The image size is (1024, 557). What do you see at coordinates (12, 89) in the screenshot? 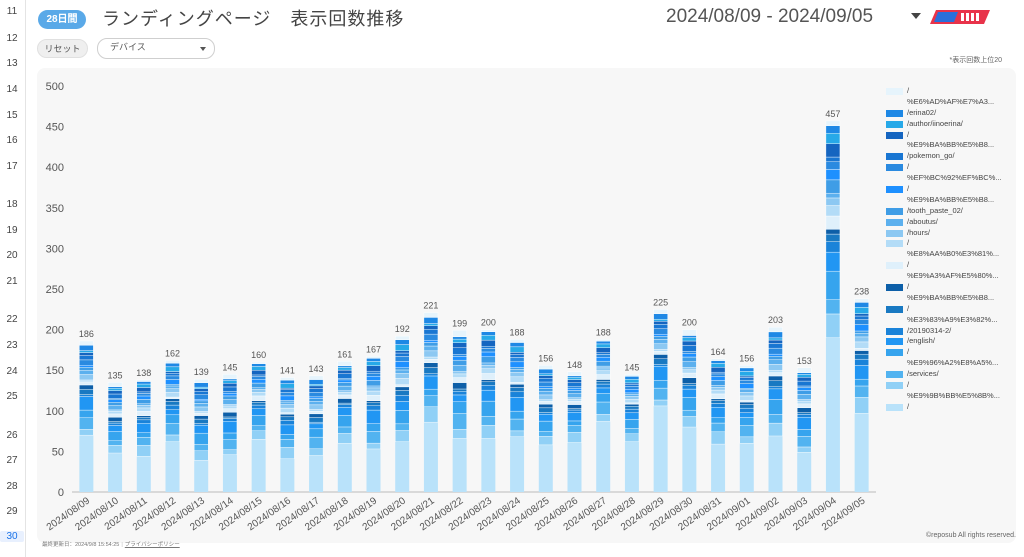
I see `row-number: 14` at bounding box center [12, 89].